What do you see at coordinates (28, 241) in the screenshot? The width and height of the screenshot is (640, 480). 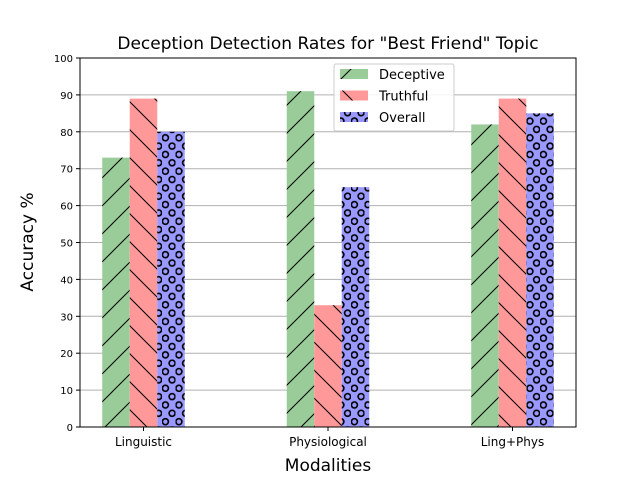 I see `y-axis-title: Accuracy %` at bounding box center [28, 241].